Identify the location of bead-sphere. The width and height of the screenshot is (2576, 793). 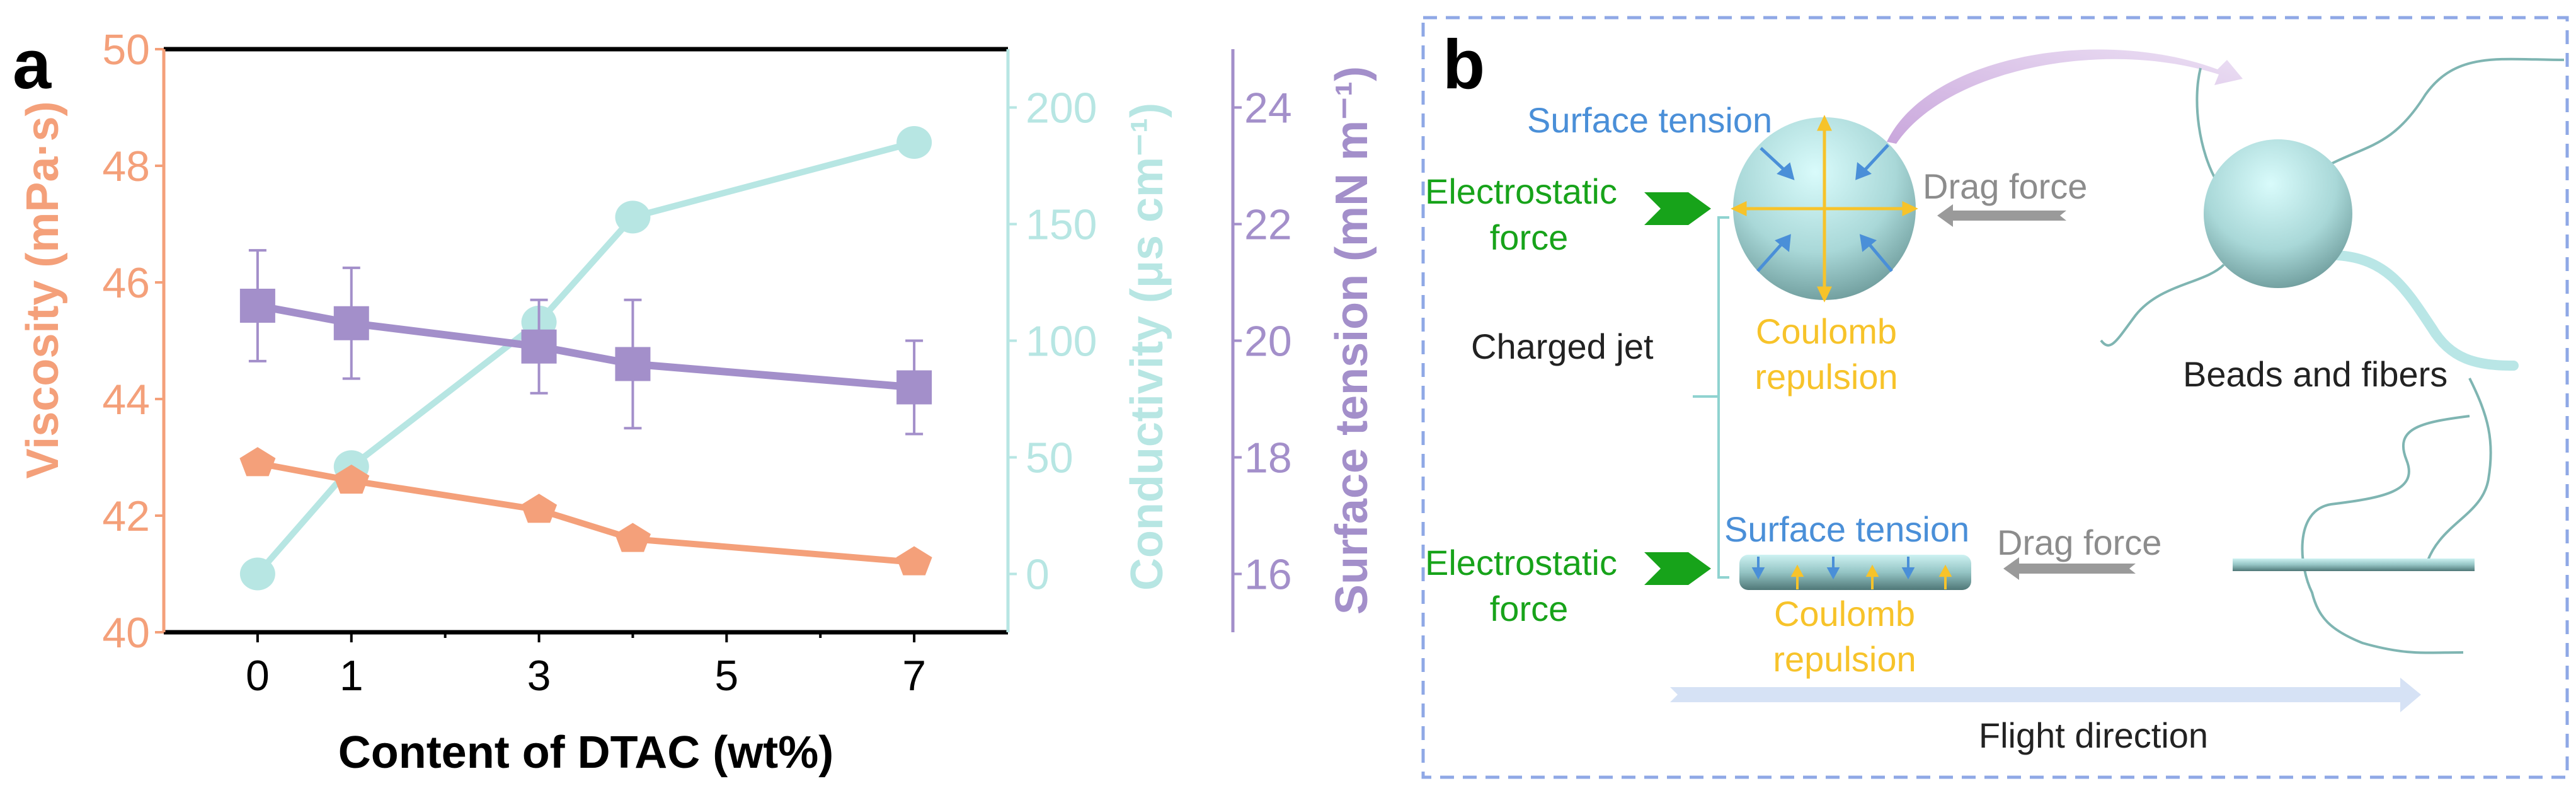
(2278, 214).